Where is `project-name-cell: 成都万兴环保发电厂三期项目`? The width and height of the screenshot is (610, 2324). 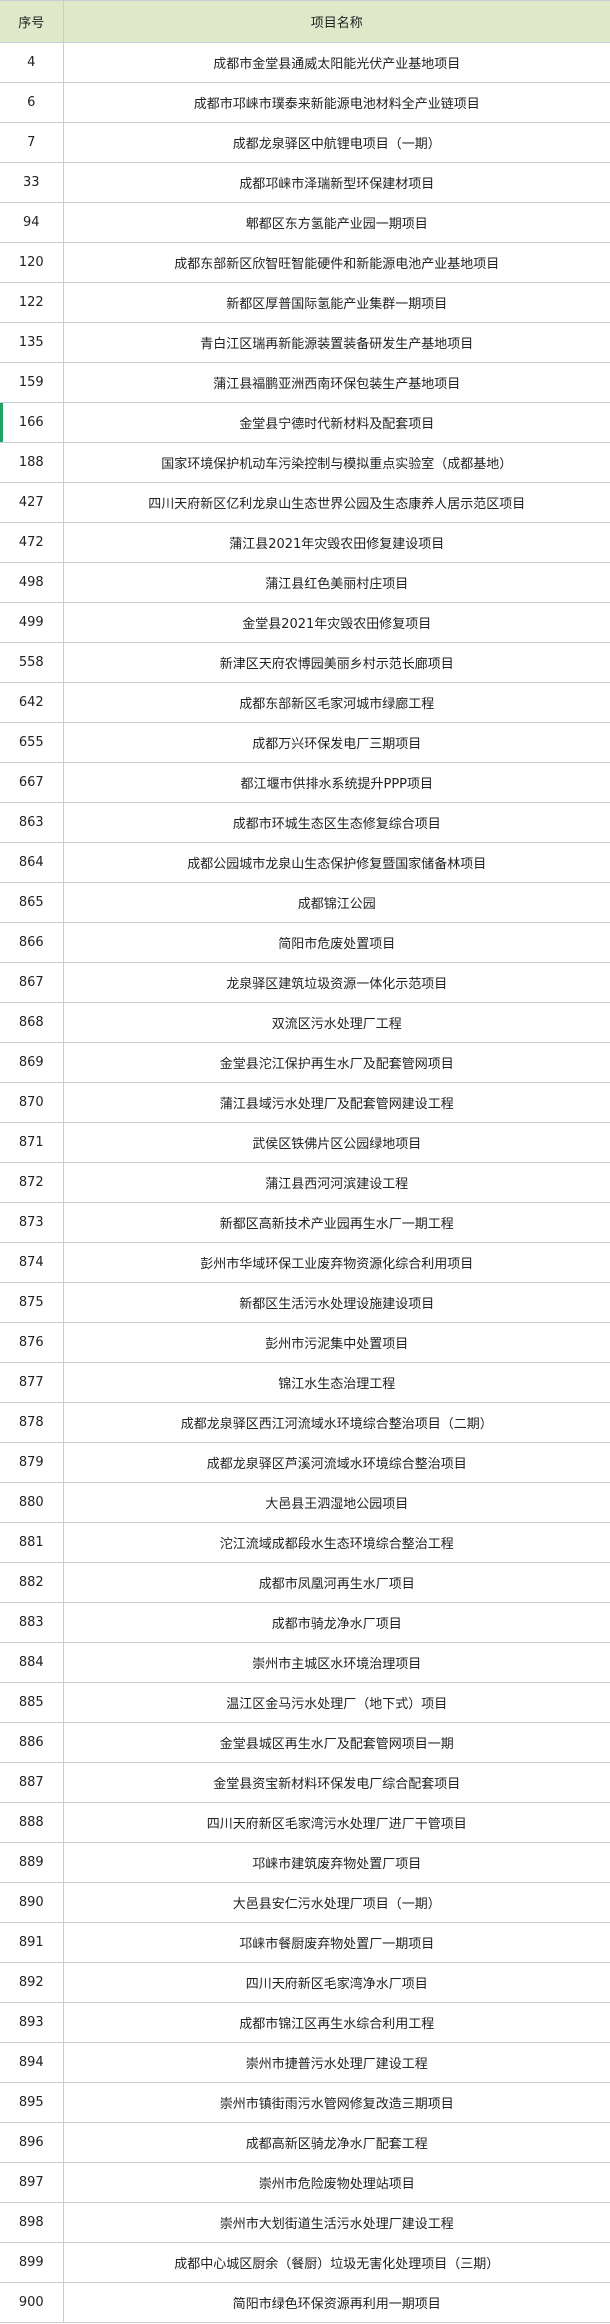
project-name-cell: 成都万兴环保发电厂三期项目 is located at coordinates (336, 742).